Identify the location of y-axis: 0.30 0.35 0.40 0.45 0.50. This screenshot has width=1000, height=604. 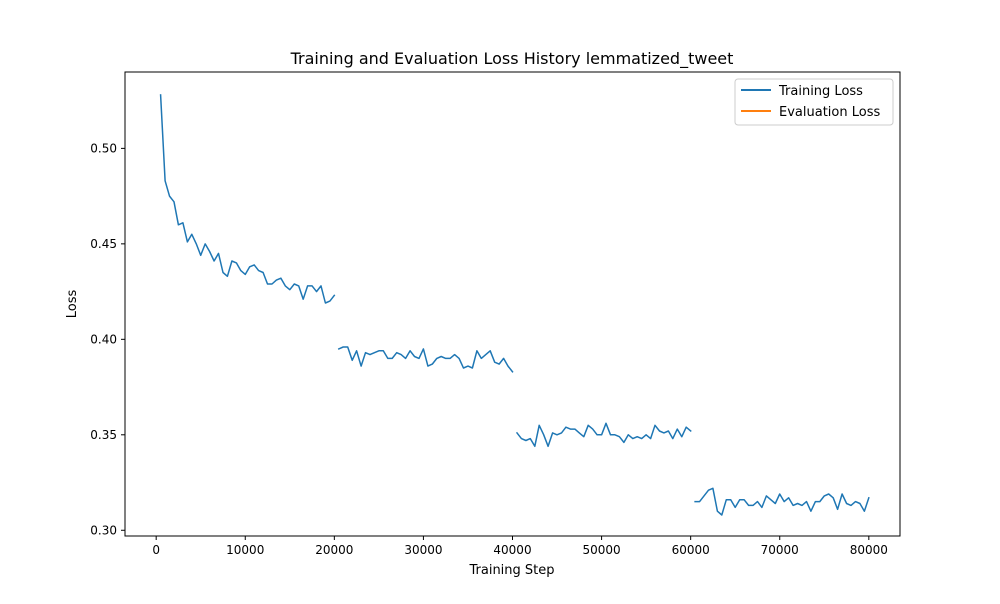
(107, 339).